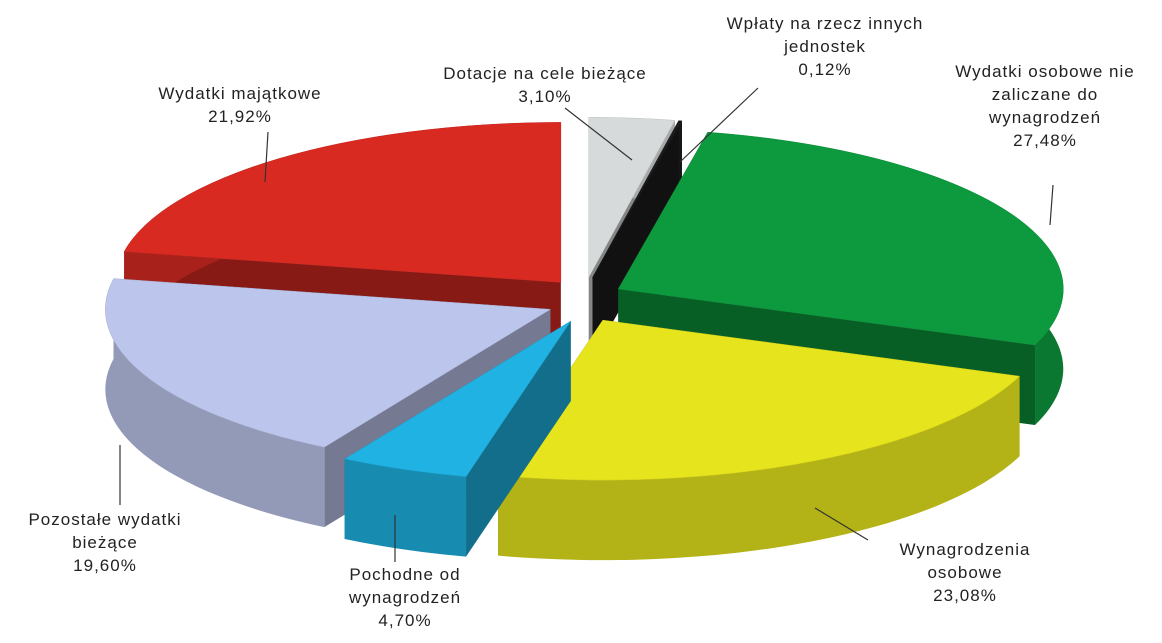 This screenshot has width=1162, height=643. I want to click on category-label: Pochodne od wynagrodzeń, so click(405, 586).